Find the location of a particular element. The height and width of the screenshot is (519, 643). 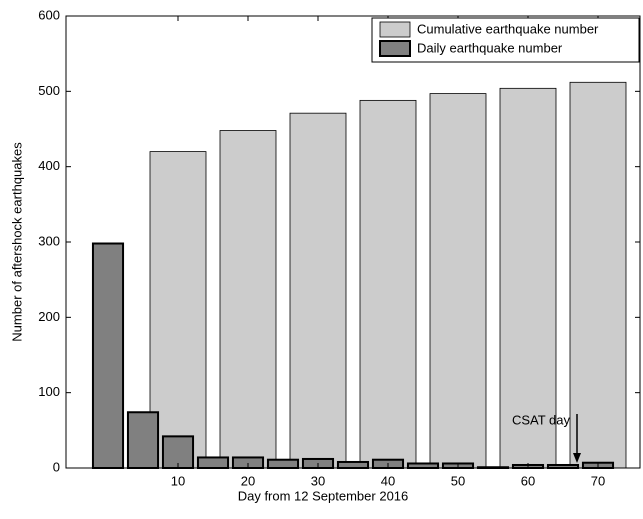

y-tick-label: 100 is located at coordinates (49, 391).